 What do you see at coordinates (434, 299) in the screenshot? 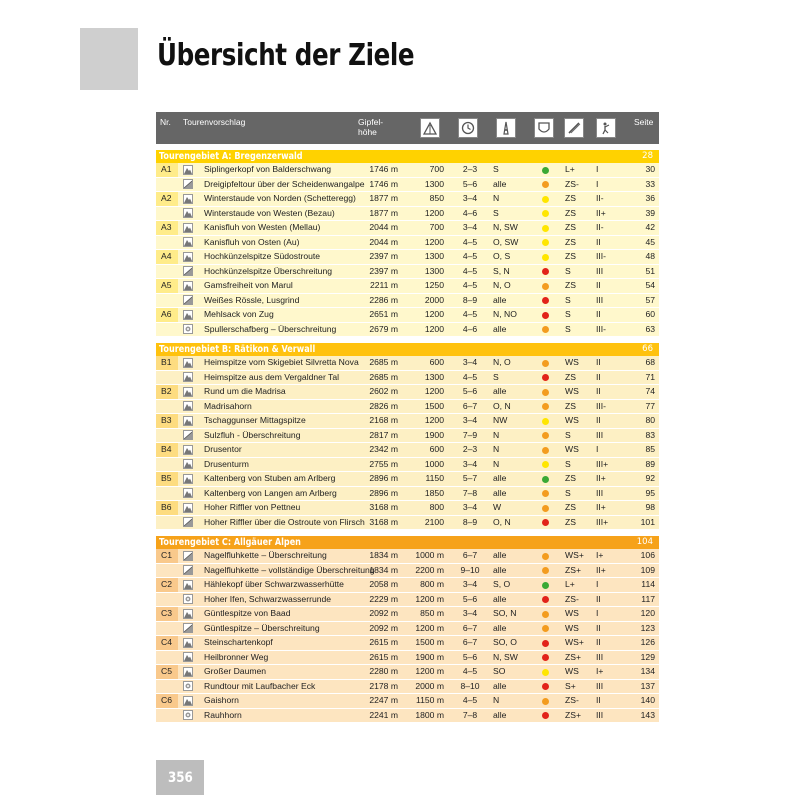
I see `altitude-gain: 2000` at bounding box center [434, 299].